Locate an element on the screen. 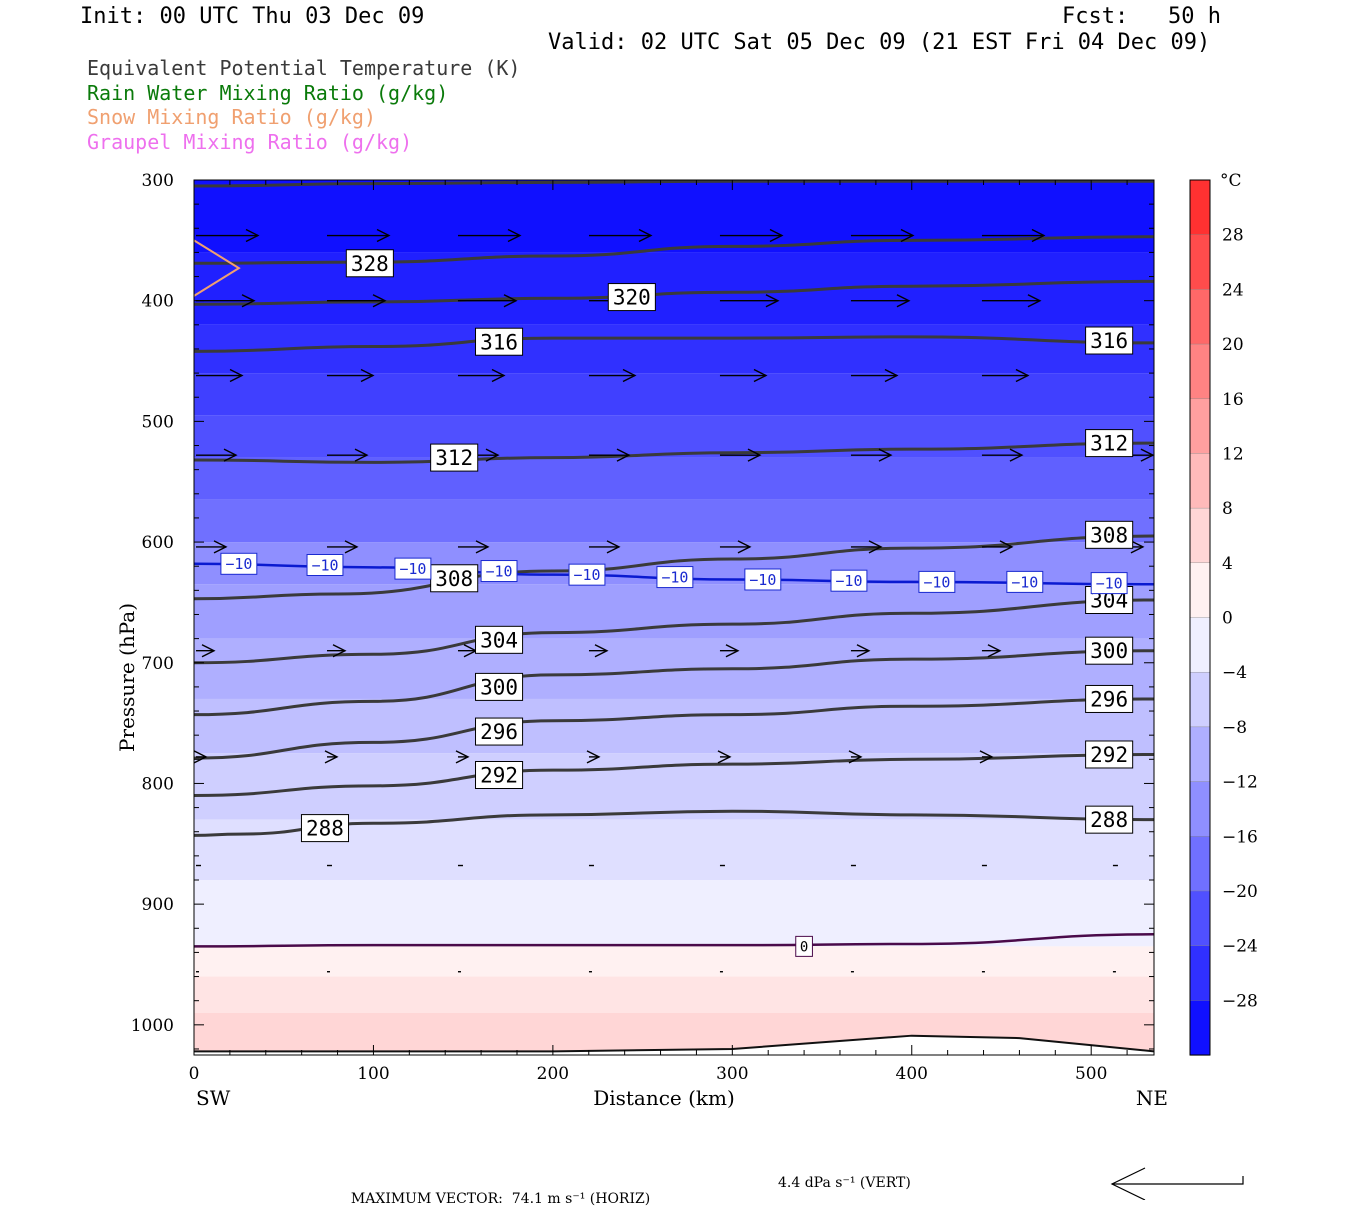  theta-e-label-296: 296 is located at coordinates (499, 731).